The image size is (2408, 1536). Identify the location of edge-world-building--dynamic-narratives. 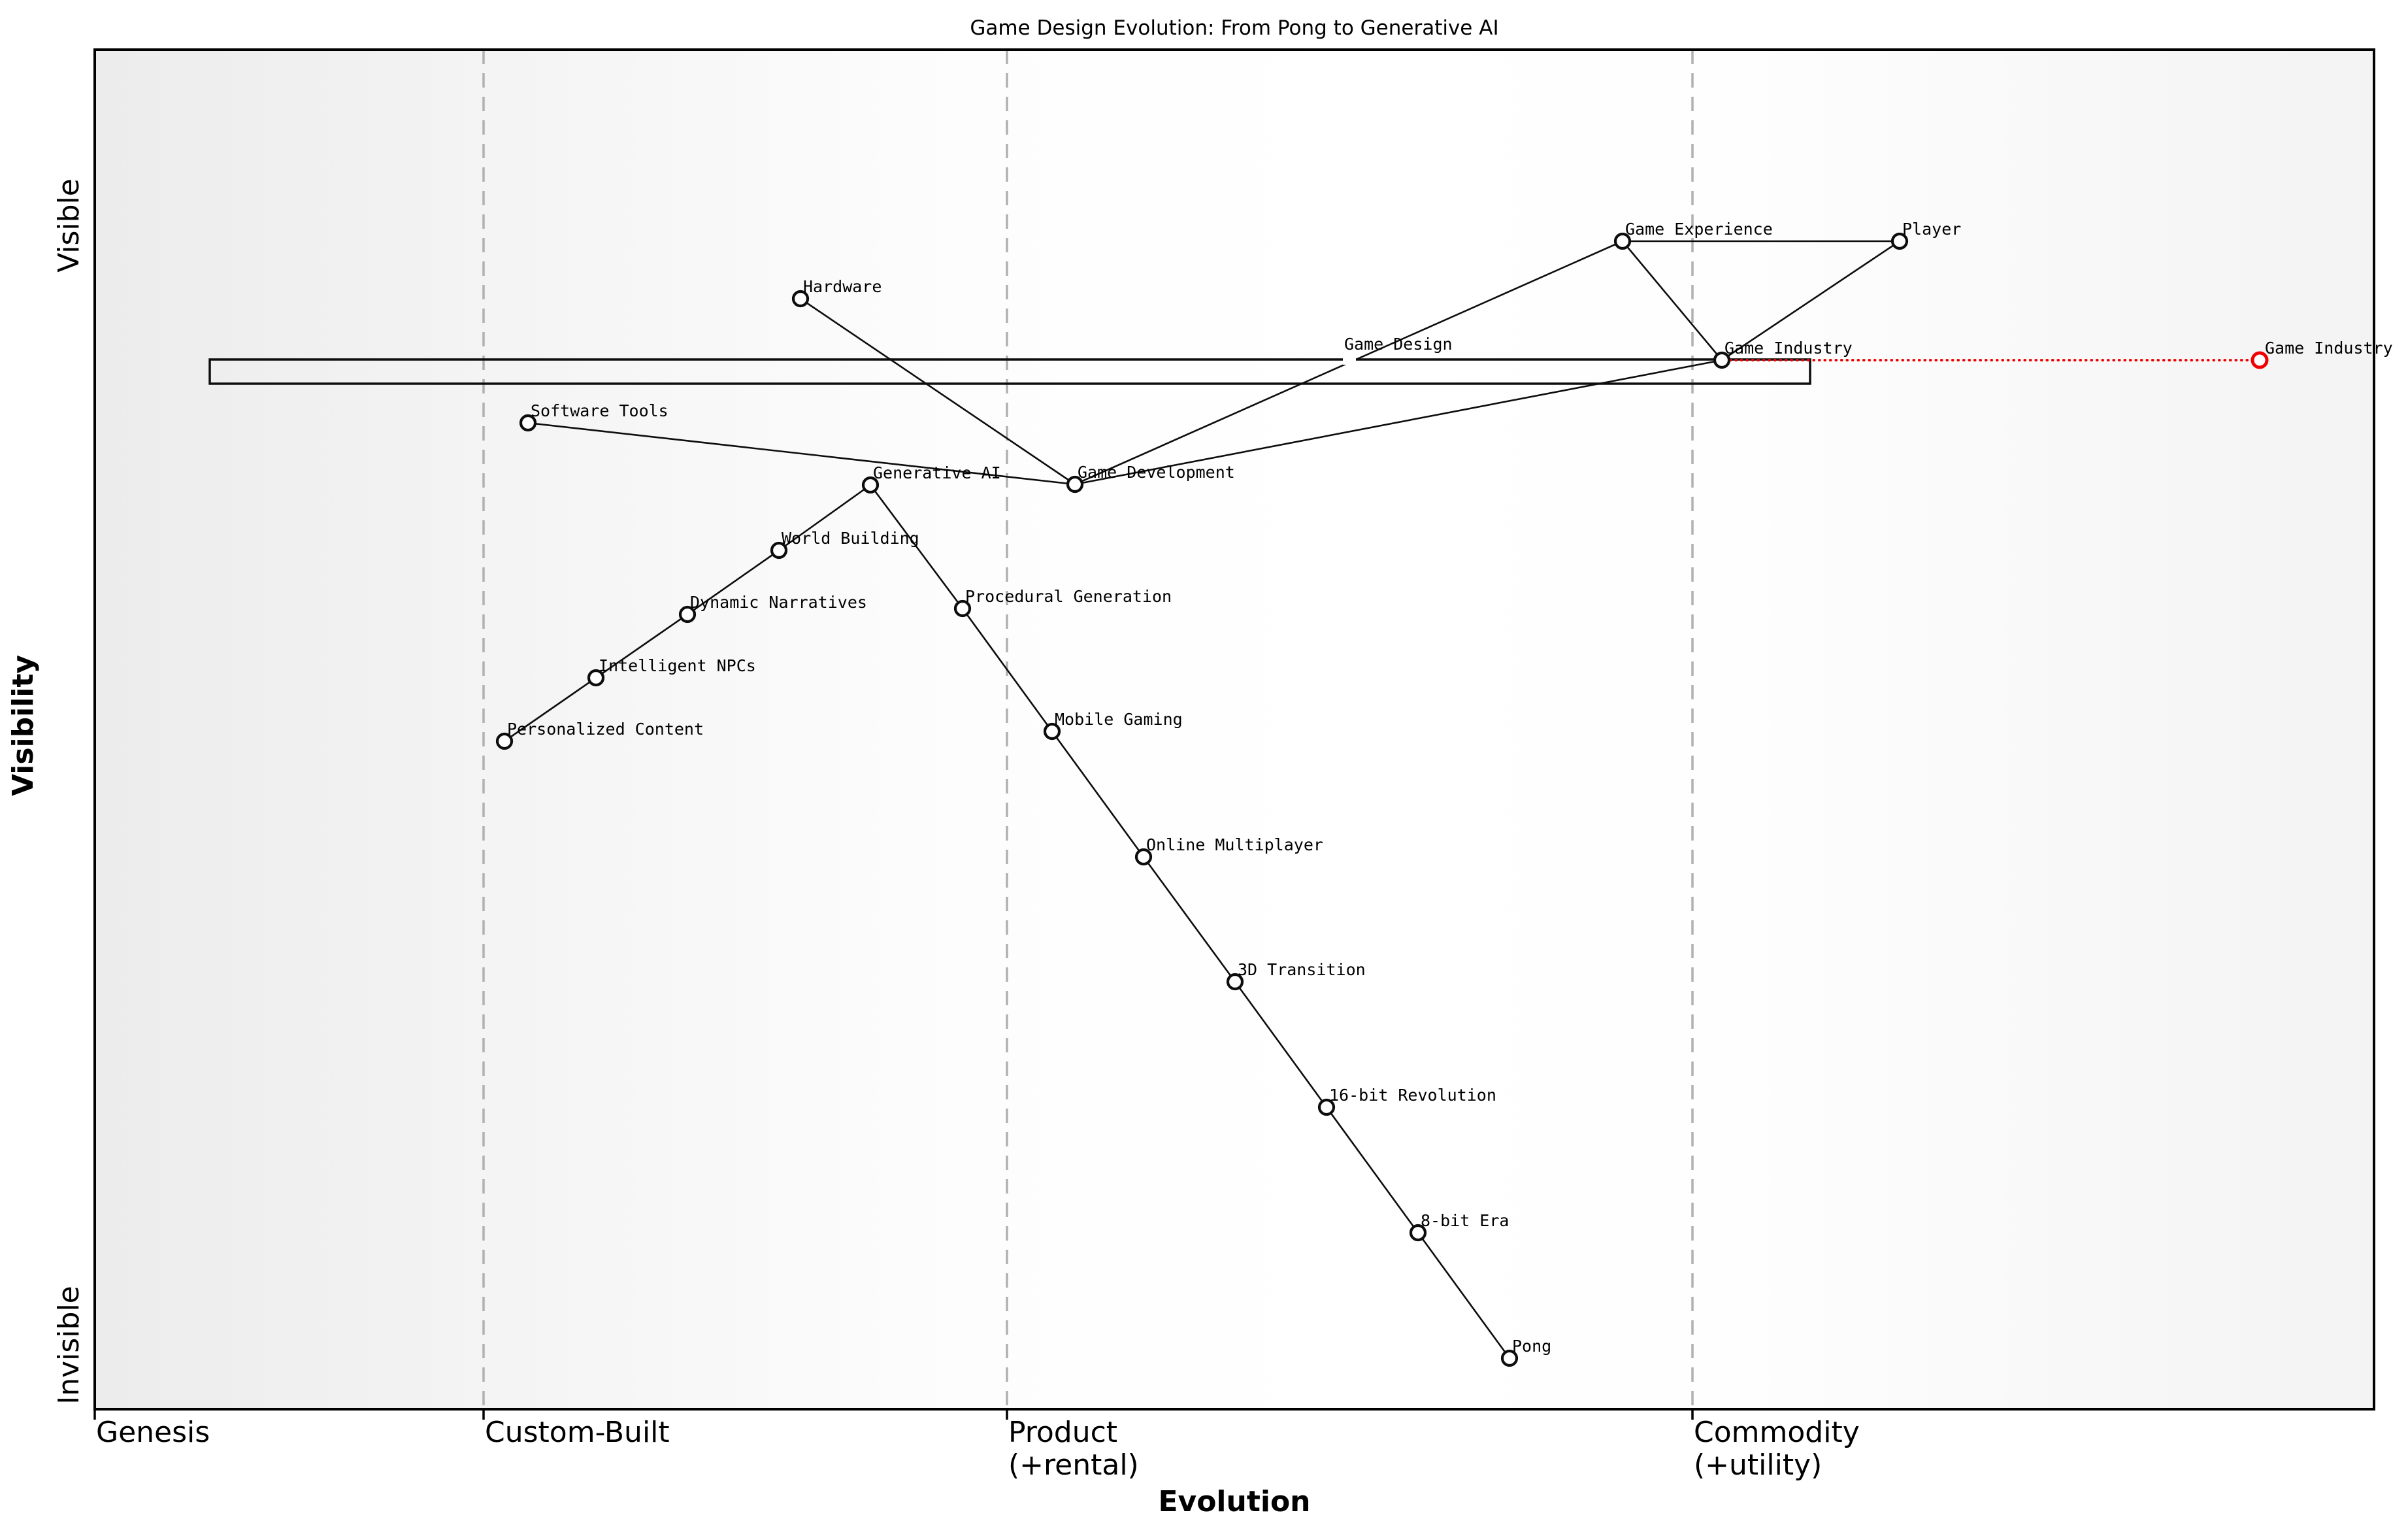
(733, 582).